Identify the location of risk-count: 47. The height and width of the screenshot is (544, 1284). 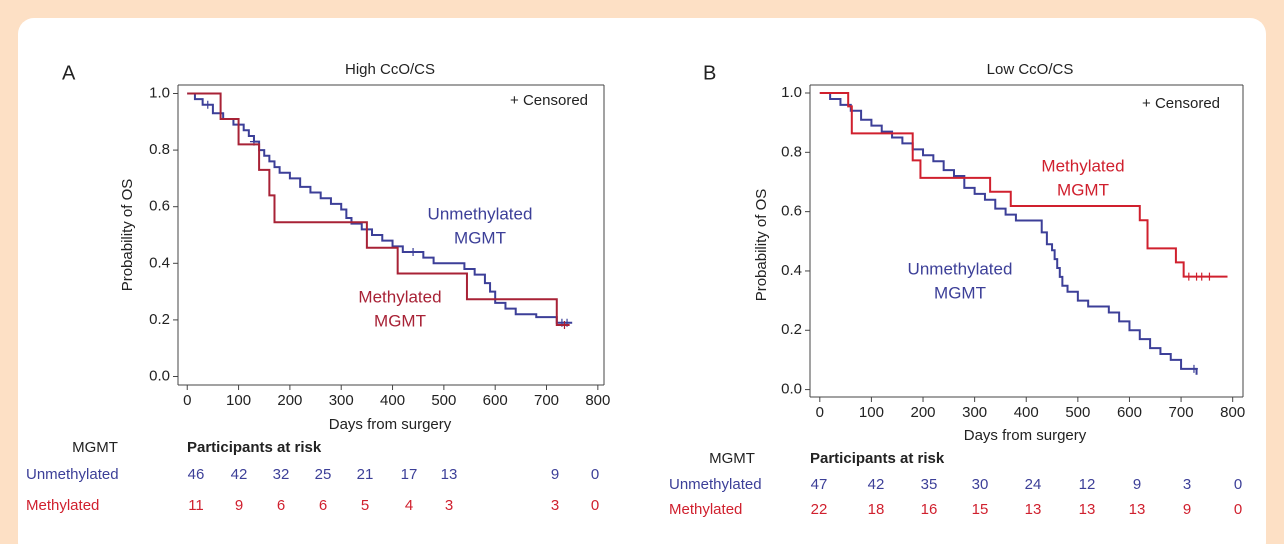
(819, 484).